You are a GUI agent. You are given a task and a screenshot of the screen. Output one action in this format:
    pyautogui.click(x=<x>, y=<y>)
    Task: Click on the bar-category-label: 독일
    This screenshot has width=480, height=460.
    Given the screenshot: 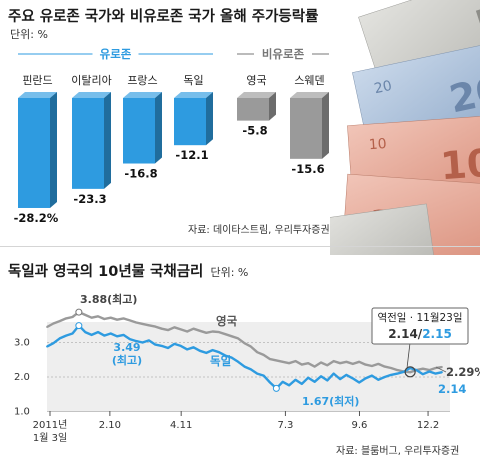 What is the action you would take?
    pyautogui.click(x=193, y=80)
    